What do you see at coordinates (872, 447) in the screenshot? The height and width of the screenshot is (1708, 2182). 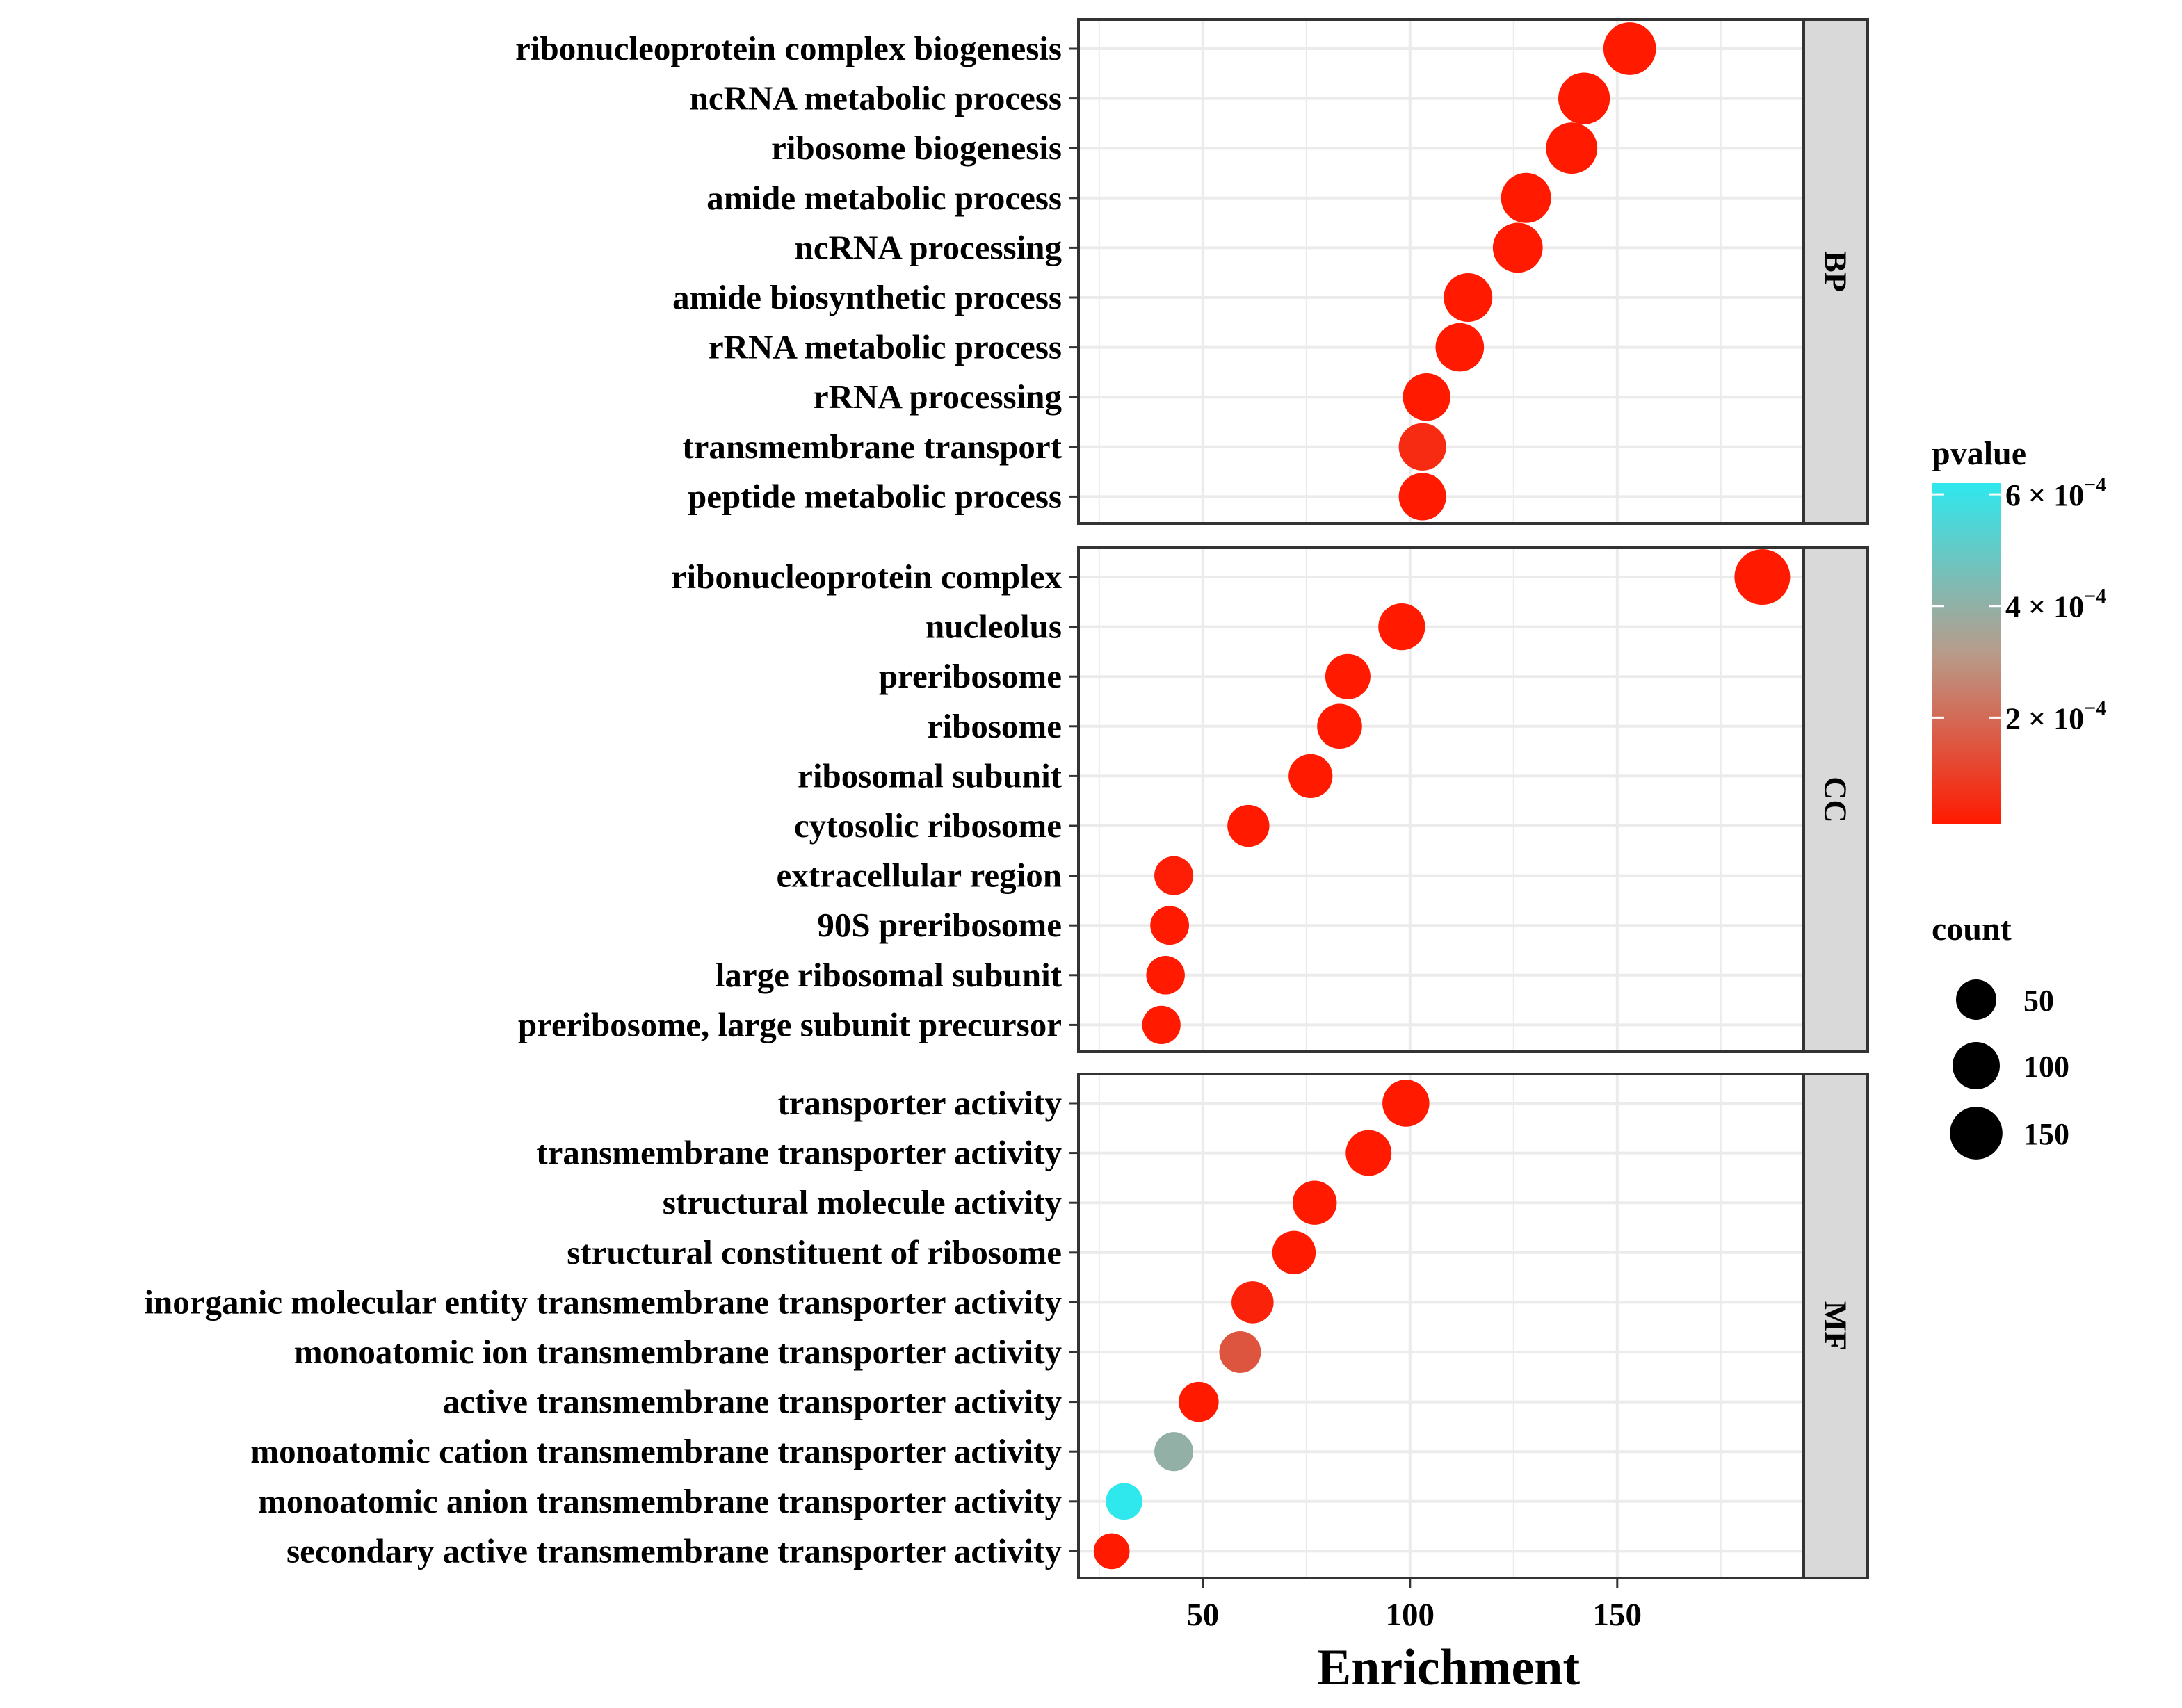 I see `term-label: transmembrane transport` at bounding box center [872, 447].